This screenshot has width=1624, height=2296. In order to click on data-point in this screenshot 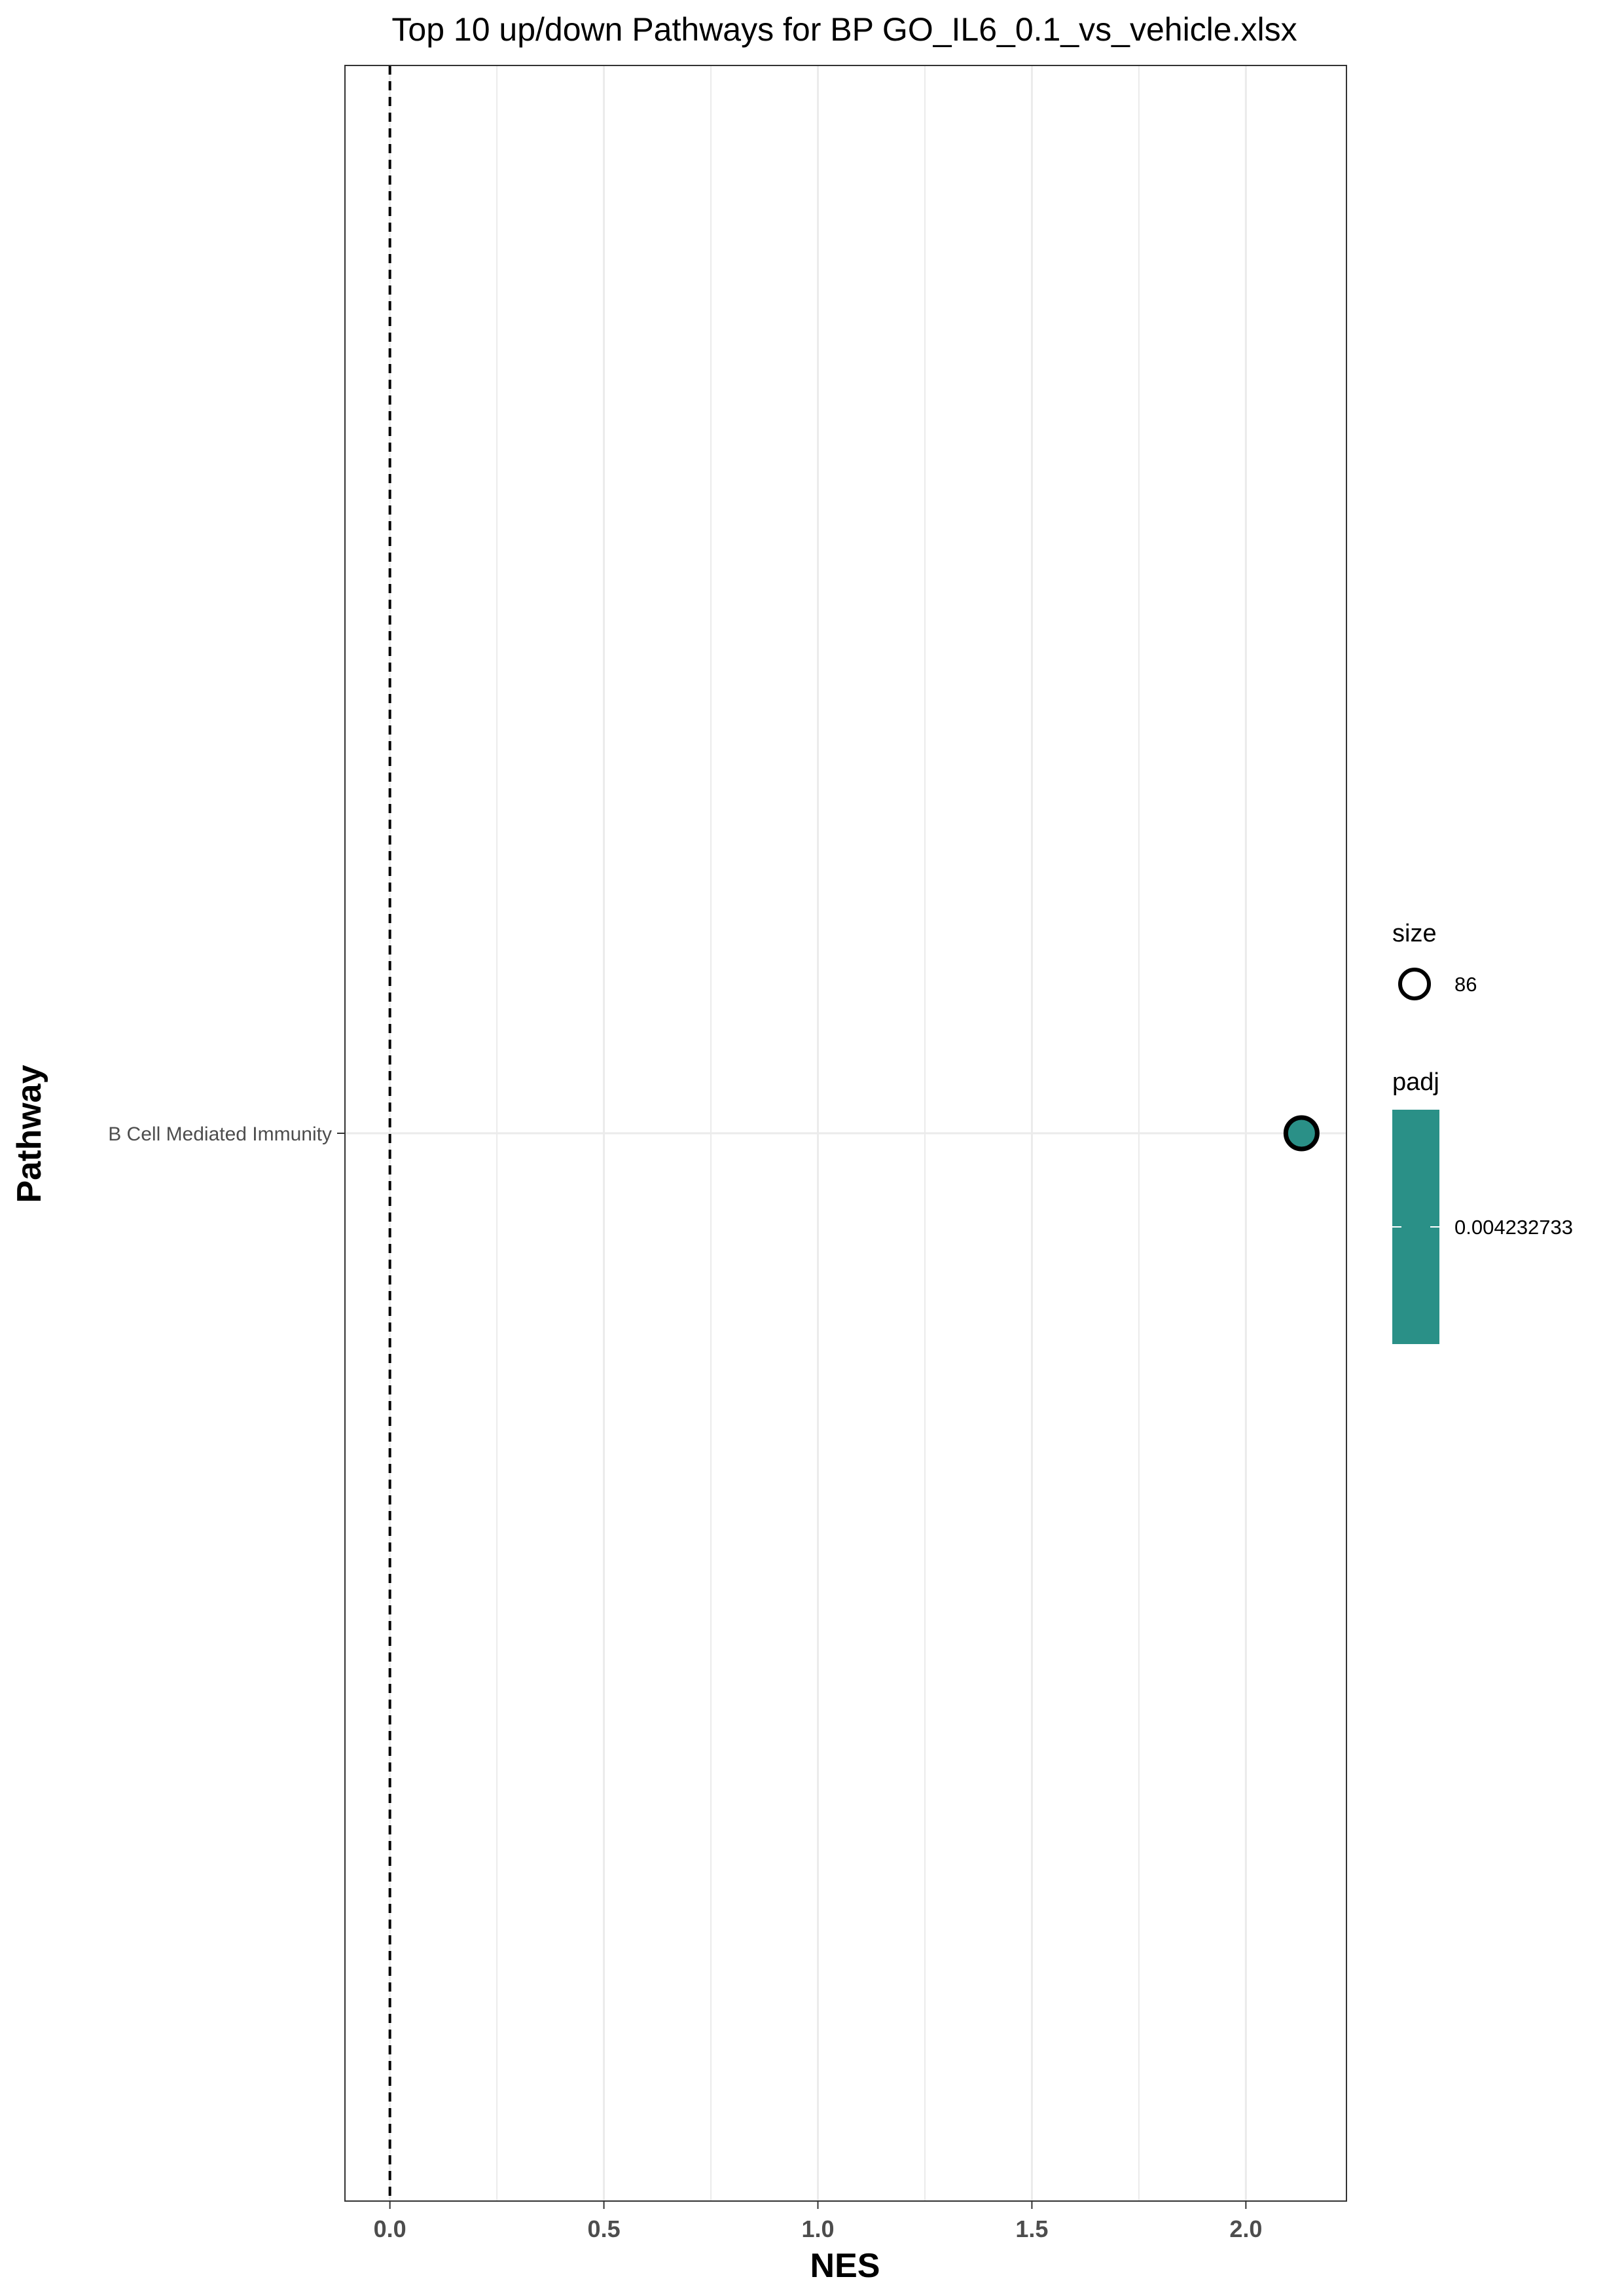, I will do `click(1301, 1133)`.